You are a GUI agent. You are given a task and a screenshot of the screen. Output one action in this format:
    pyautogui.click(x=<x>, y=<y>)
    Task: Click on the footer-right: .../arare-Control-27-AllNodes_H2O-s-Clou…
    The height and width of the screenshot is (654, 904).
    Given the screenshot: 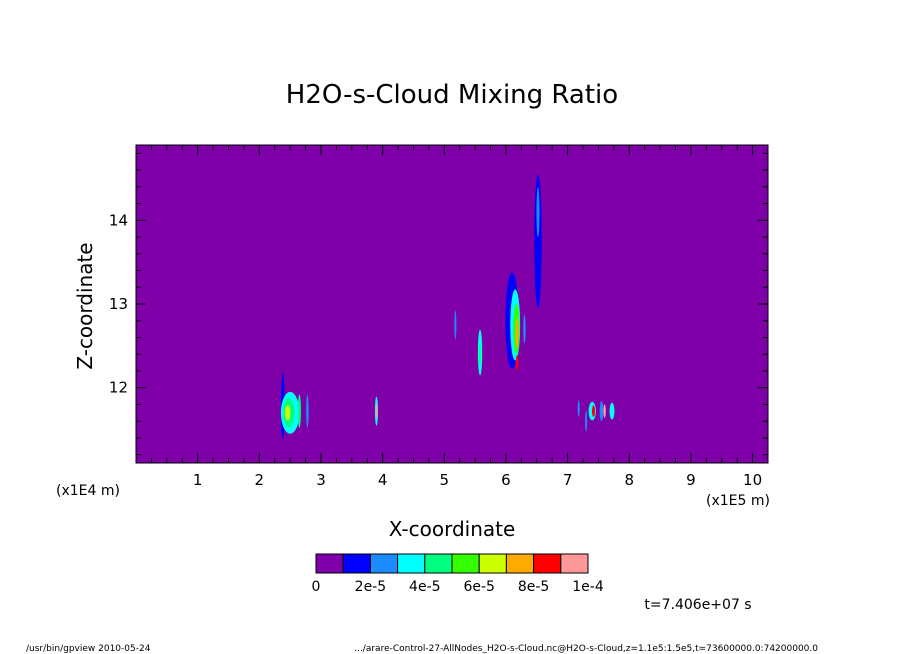 What is the action you would take?
    pyautogui.click(x=586, y=649)
    